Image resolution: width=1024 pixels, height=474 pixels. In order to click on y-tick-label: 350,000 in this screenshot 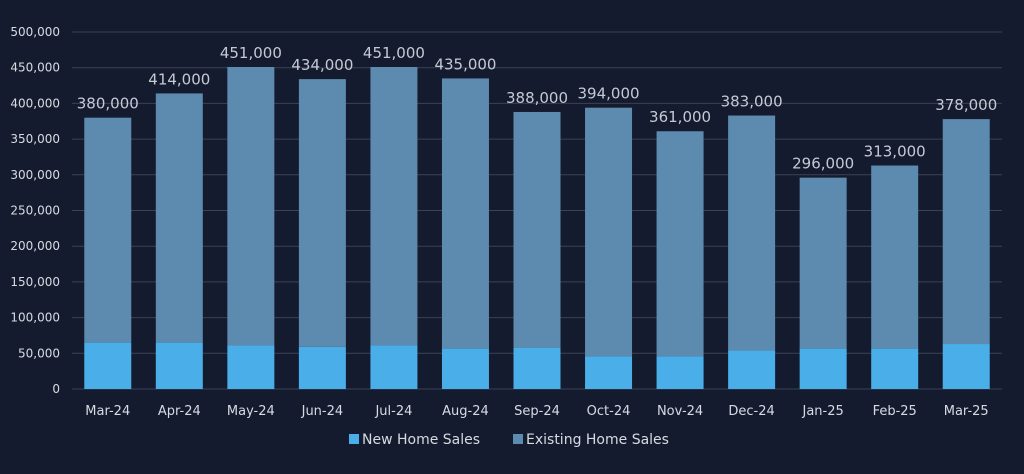, I will do `click(35, 139)`.